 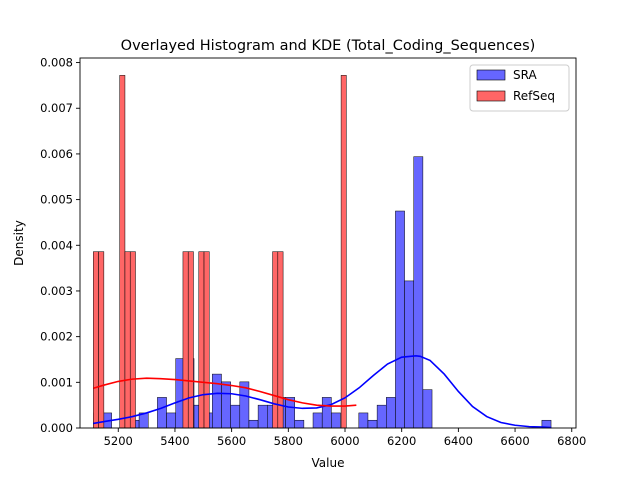 I want to click on y-tick-label: 0.008, so click(x=56, y=63).